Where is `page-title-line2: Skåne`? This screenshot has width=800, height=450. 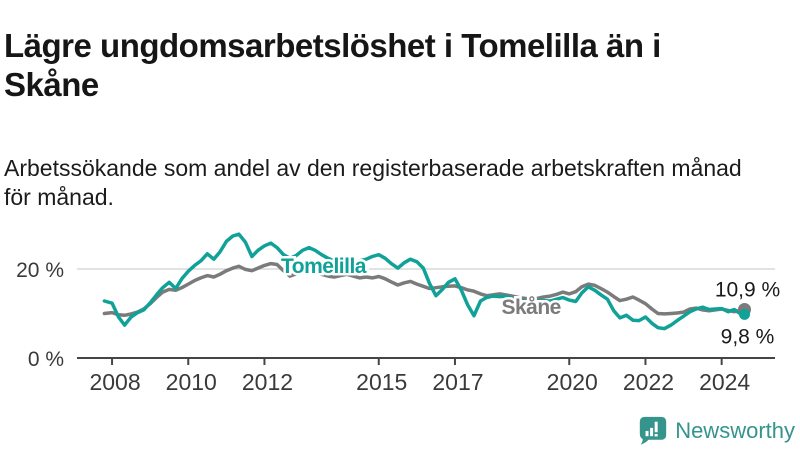
page-title-line2: Skåne is located at coordinates (51, 85).